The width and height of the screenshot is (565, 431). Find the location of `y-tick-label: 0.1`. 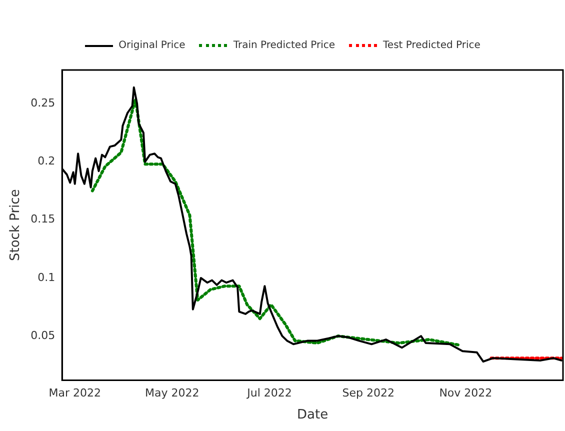

y-tick-label: 0.1 is located at coordinates (47, 277).